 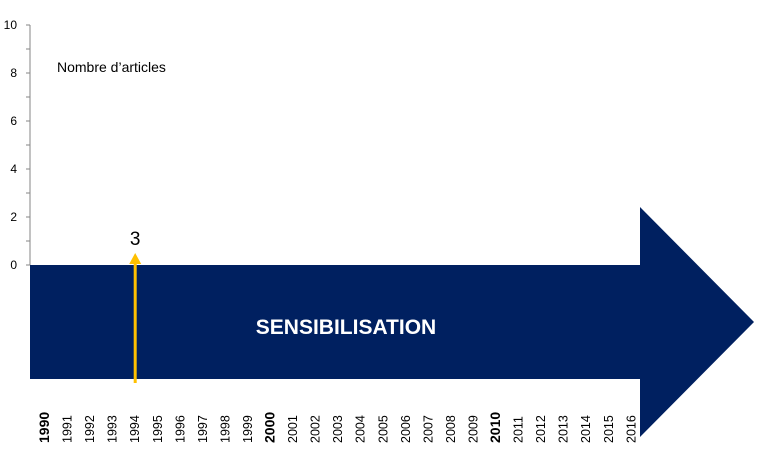 I want to click on x-tick-label: 2013, so click(x=564, y=429).